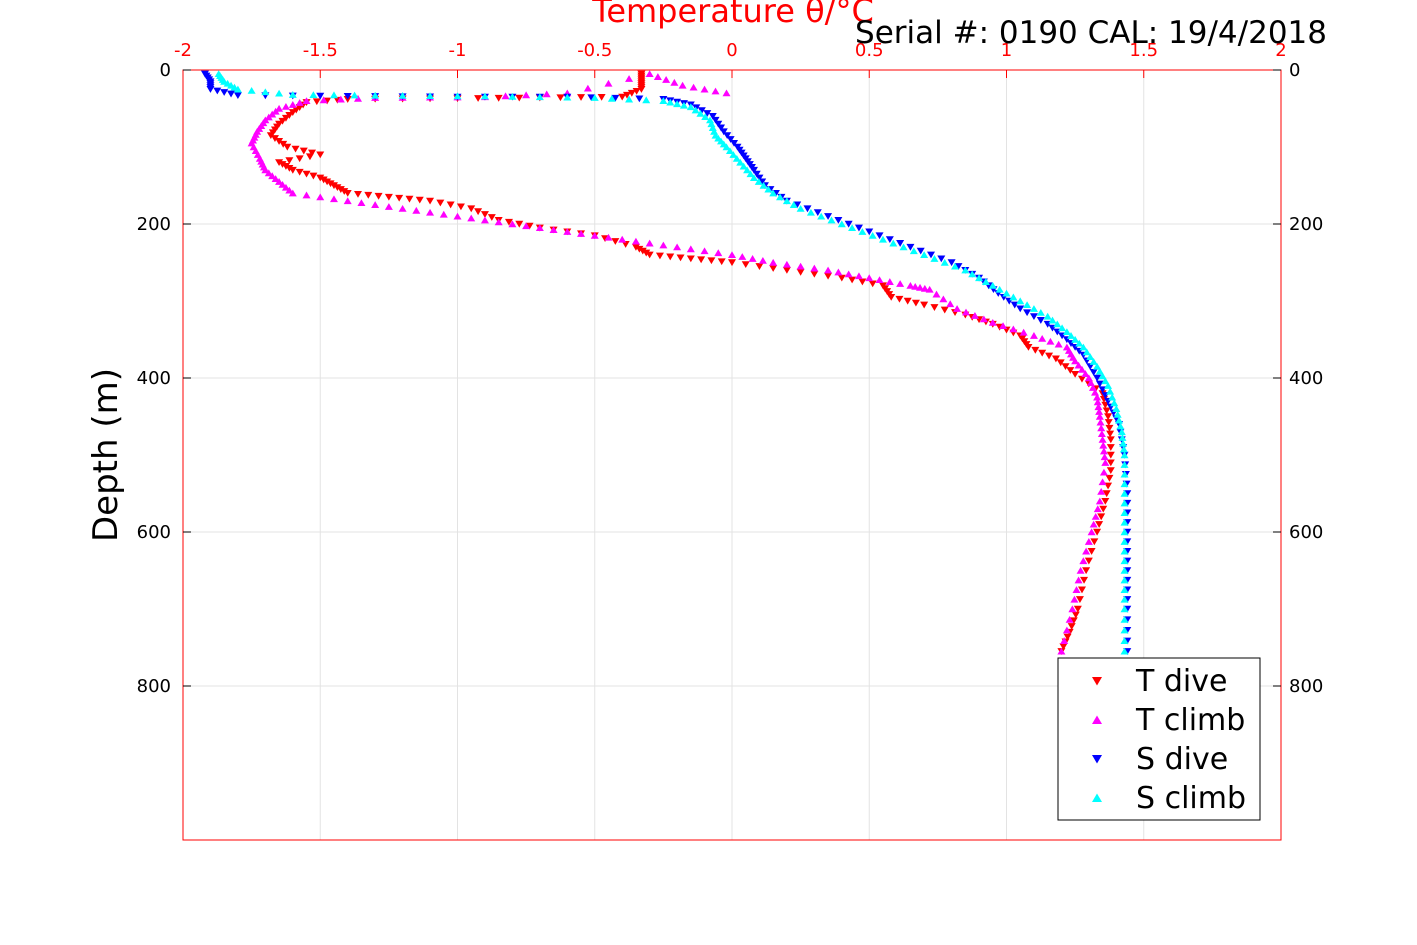  Describe the element at coordinates (1190, 720) in the screenshot. I see `legend-label: T climb` at that location.